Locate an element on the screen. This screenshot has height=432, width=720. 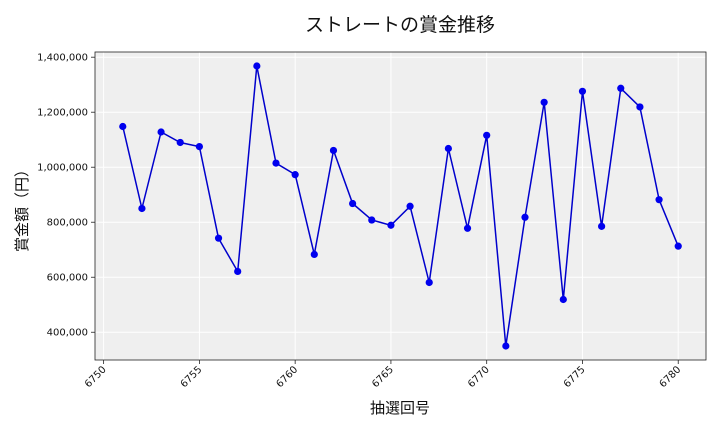
y-tick-label: 1,200,000 is located at coordinates (62, 113).